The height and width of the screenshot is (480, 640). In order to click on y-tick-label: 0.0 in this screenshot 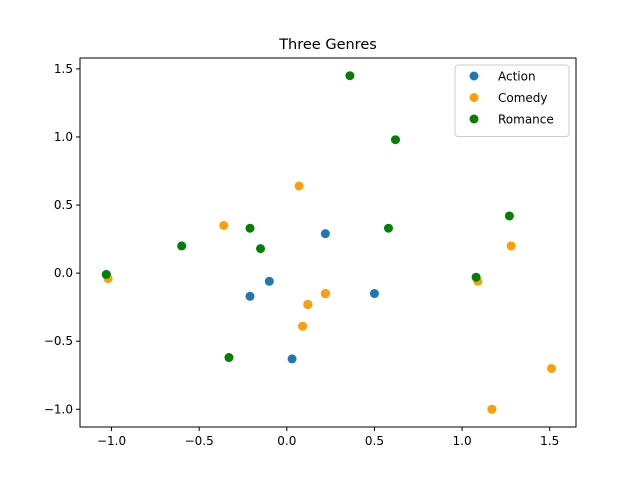, I will do `click(63, 273)`.